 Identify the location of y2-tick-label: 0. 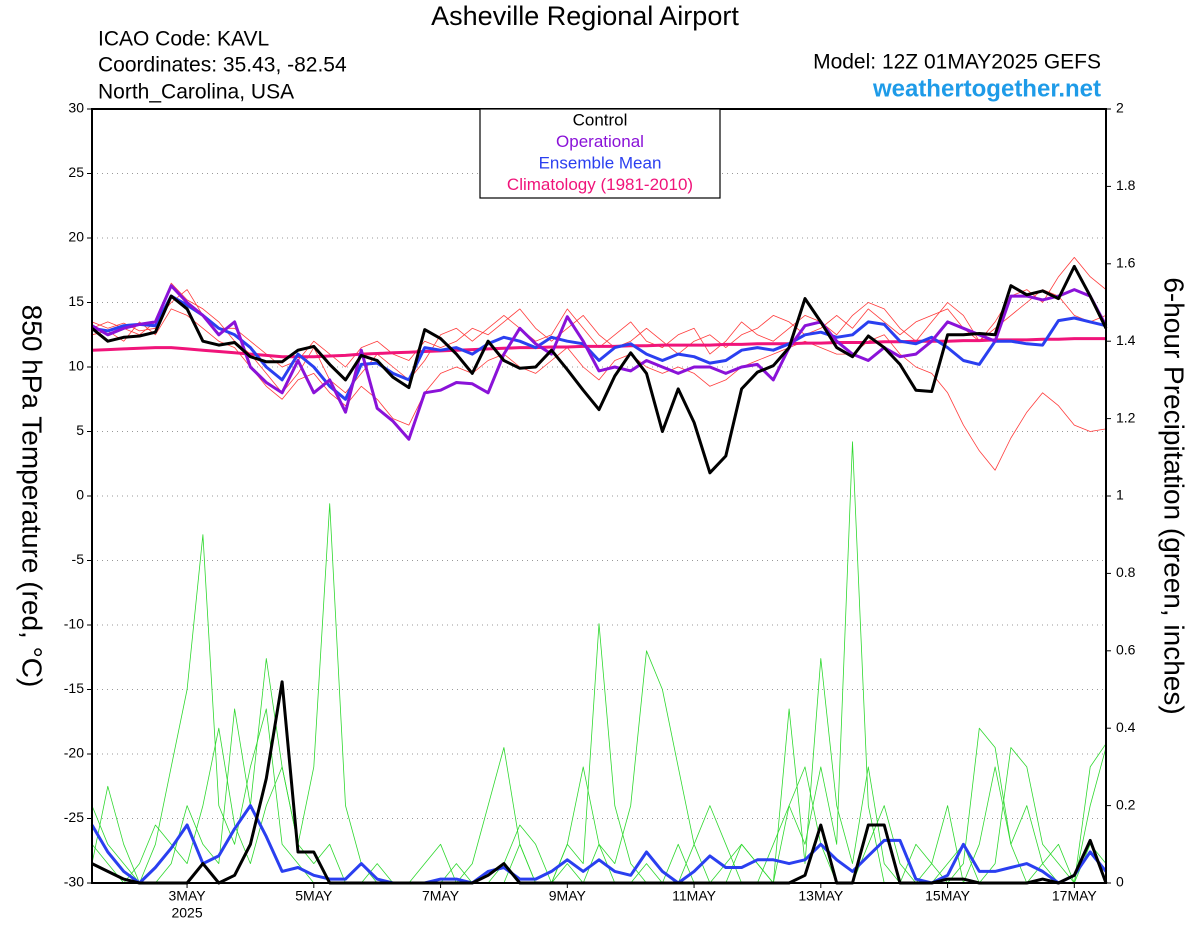
(1120, 882).